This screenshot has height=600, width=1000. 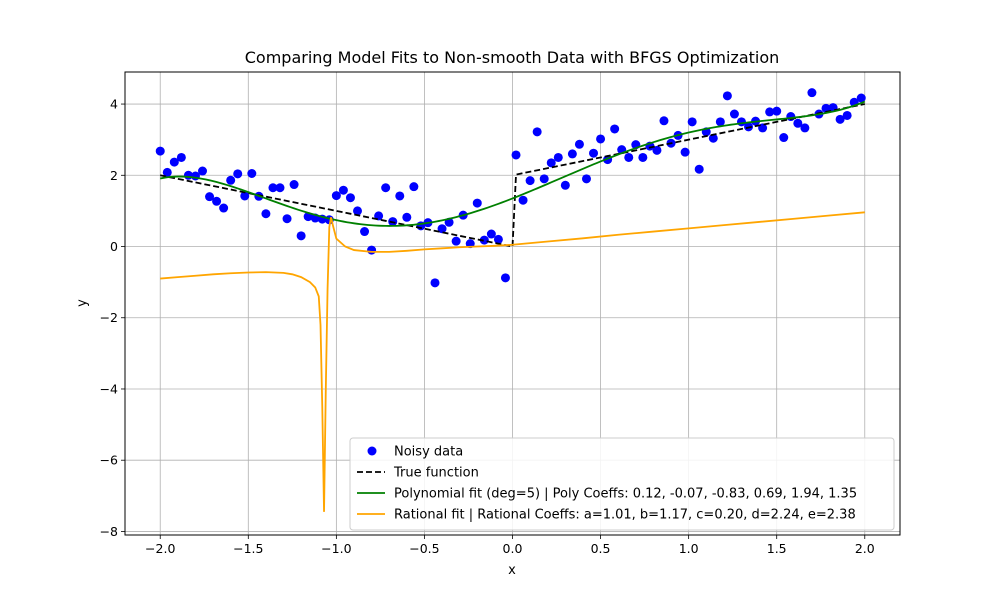 What do you see at coordinates (372, 451) in the screenshot?
I see `legend-marker` at bounding box center [372, 451].